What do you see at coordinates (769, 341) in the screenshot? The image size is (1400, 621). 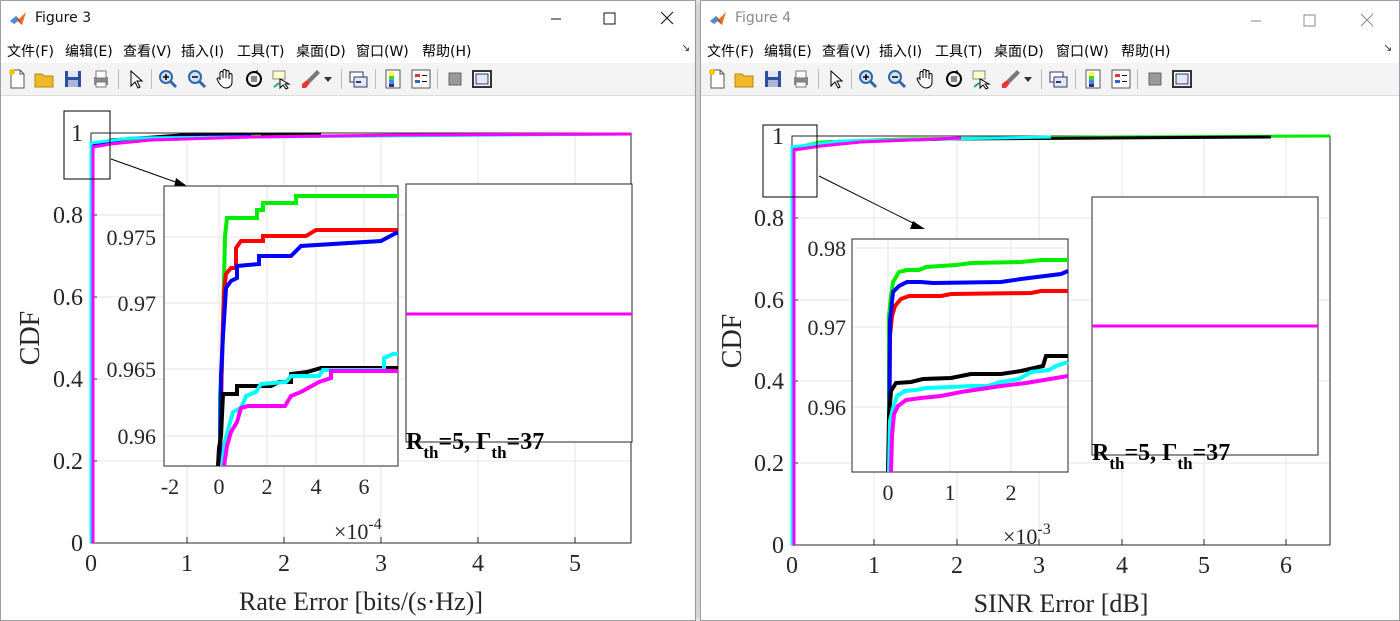 I see `main-ytick-labels: 0 0.2 0.4 0.6 0.8 1` at bounding box center [769, 341].